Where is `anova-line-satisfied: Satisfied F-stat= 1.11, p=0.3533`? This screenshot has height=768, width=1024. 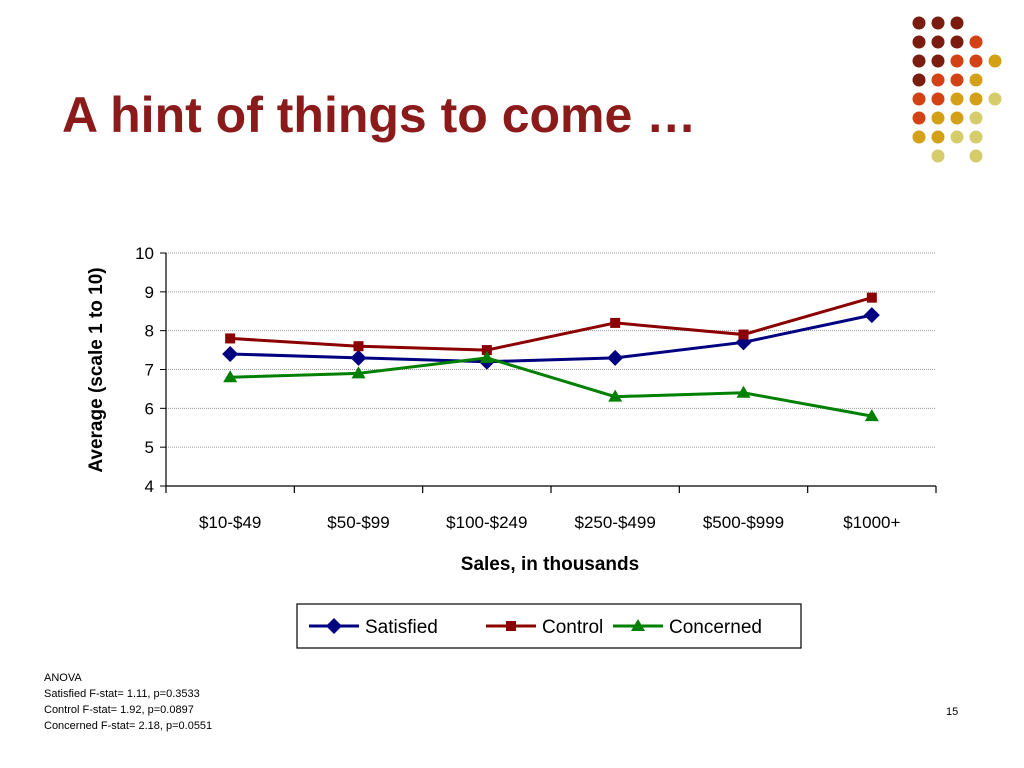 anova-line-satisfied: Satisfied F-stat= 1.11, p=0.3533 is located at coordinates (122, 694).